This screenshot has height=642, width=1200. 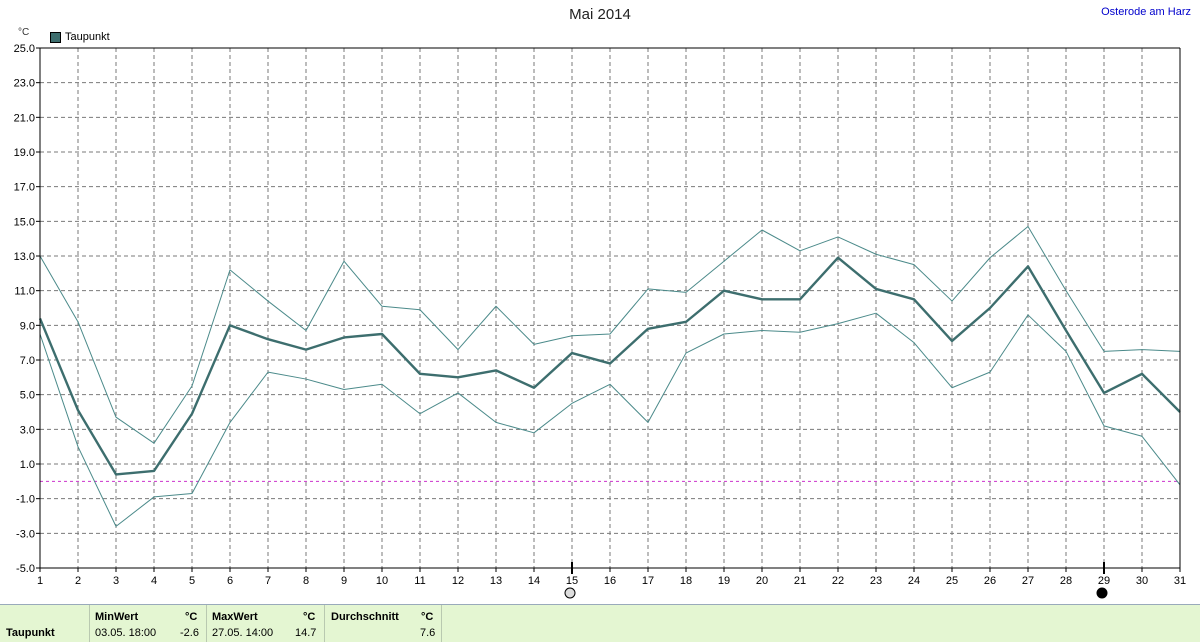 I want to click on x-tick-label: 14, so click(x=534, y=581).